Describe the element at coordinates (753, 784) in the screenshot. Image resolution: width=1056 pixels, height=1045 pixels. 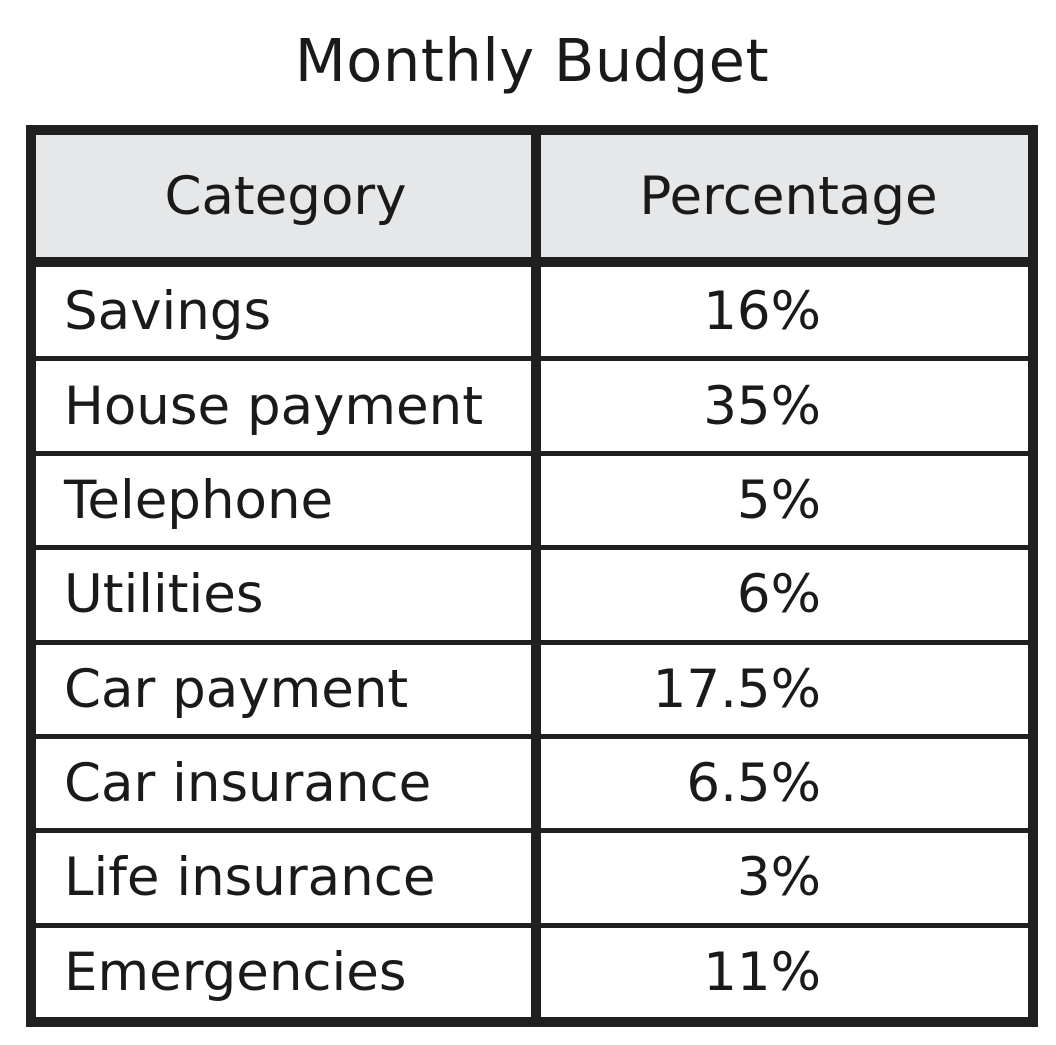
I see `percentage-value: 6.5%` at that location.